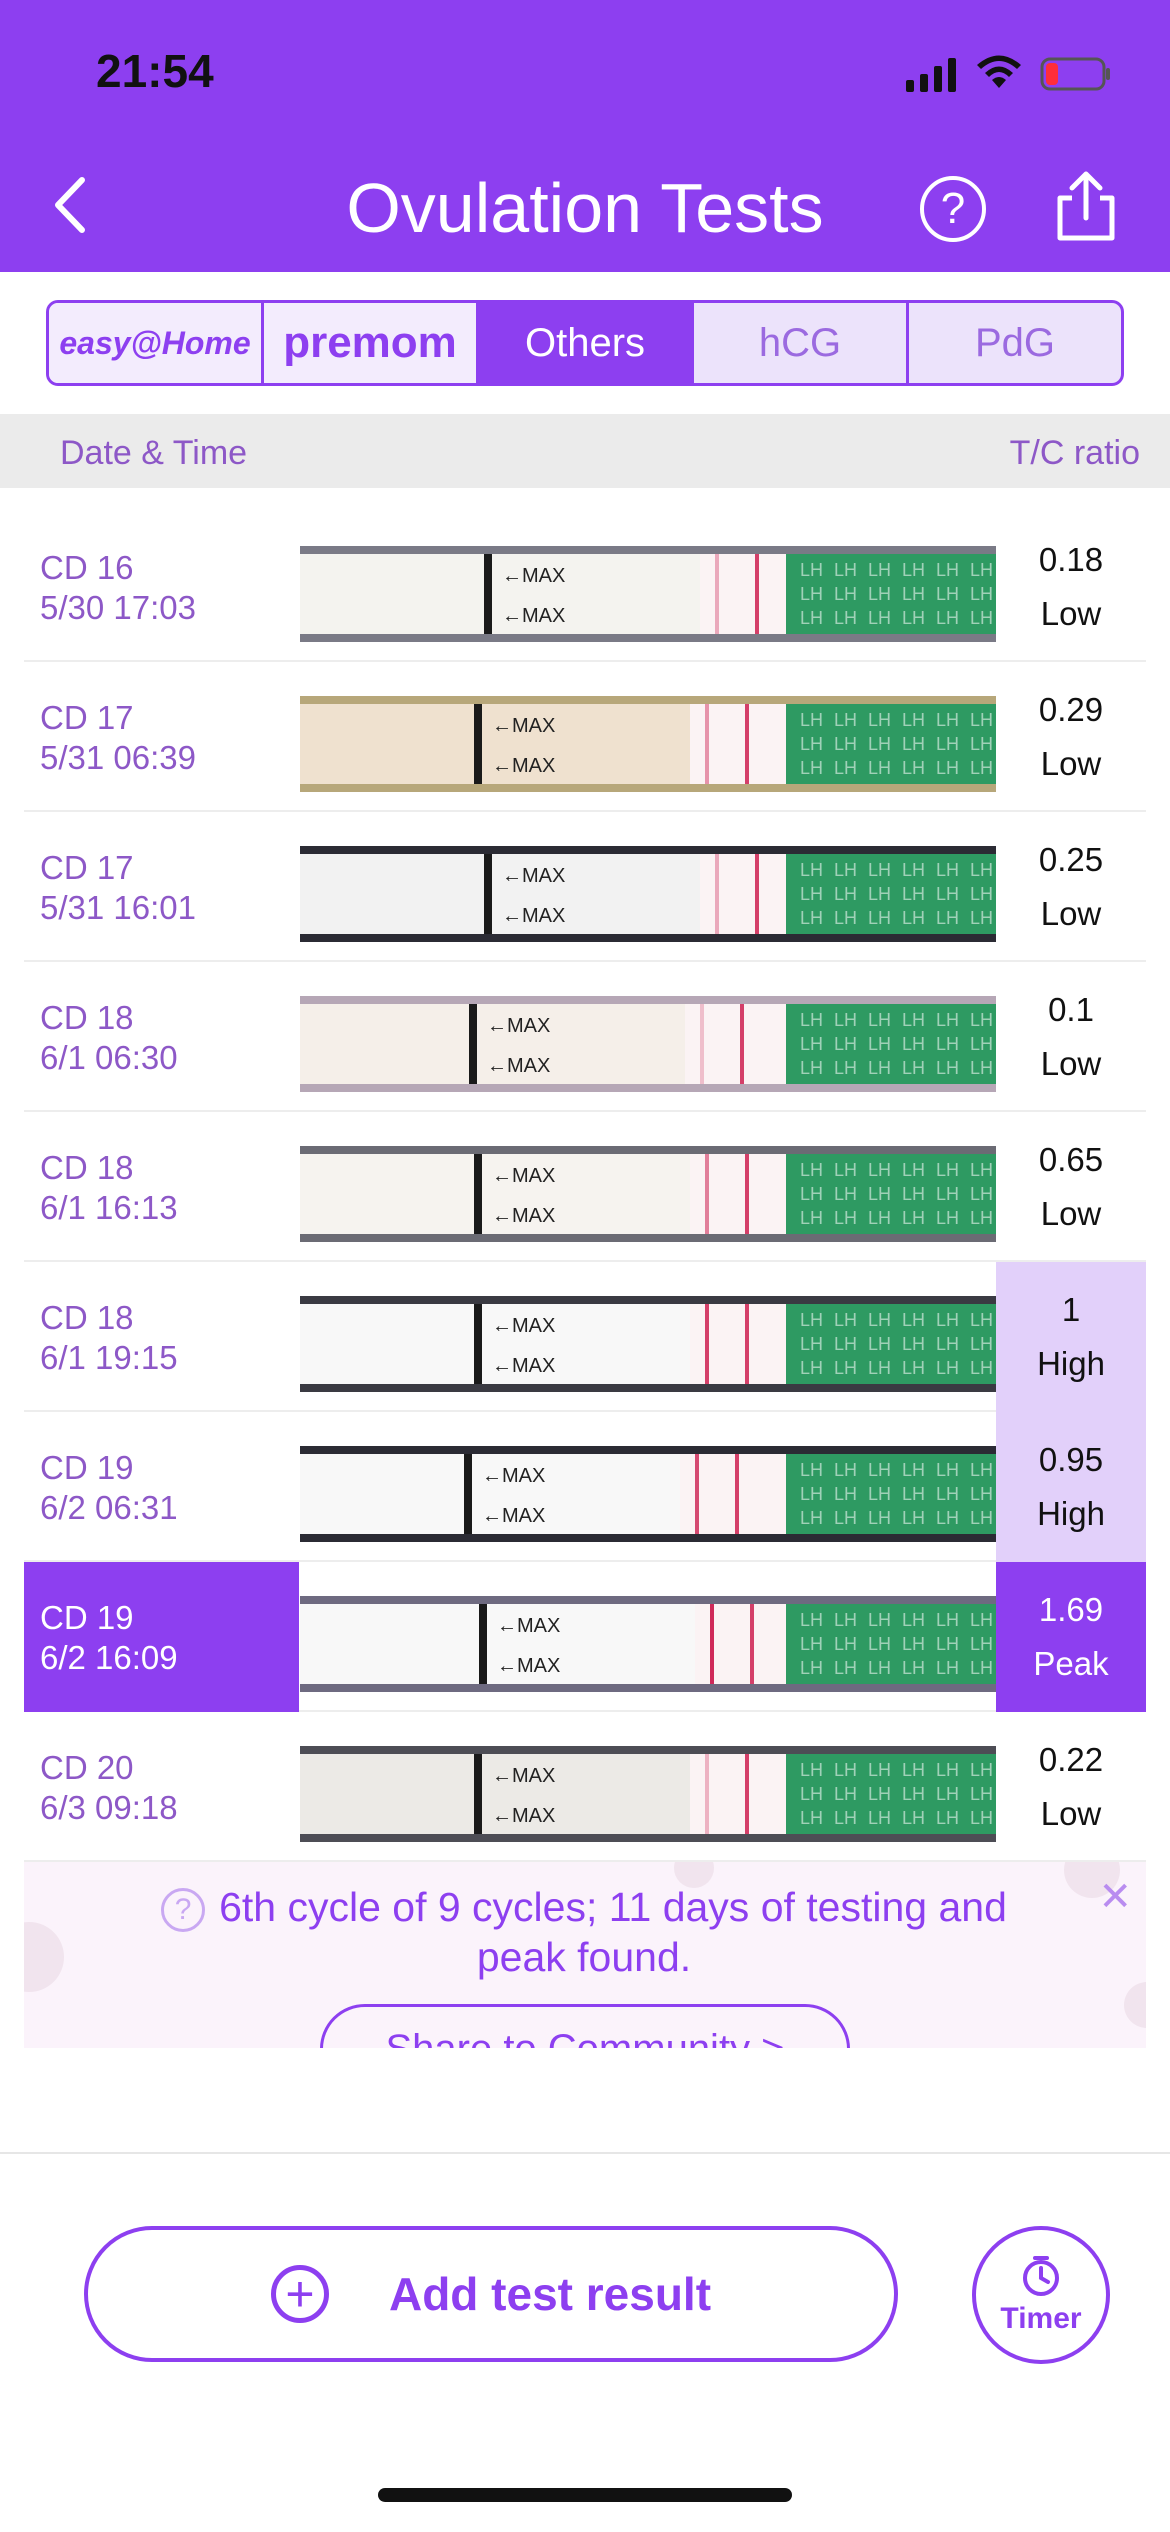 The height and width of the screenshot is (2532, 1170). What do you see at coordinates (70, 205) in the screenshot?
I see `back-button` at bounding box center [70, 205].